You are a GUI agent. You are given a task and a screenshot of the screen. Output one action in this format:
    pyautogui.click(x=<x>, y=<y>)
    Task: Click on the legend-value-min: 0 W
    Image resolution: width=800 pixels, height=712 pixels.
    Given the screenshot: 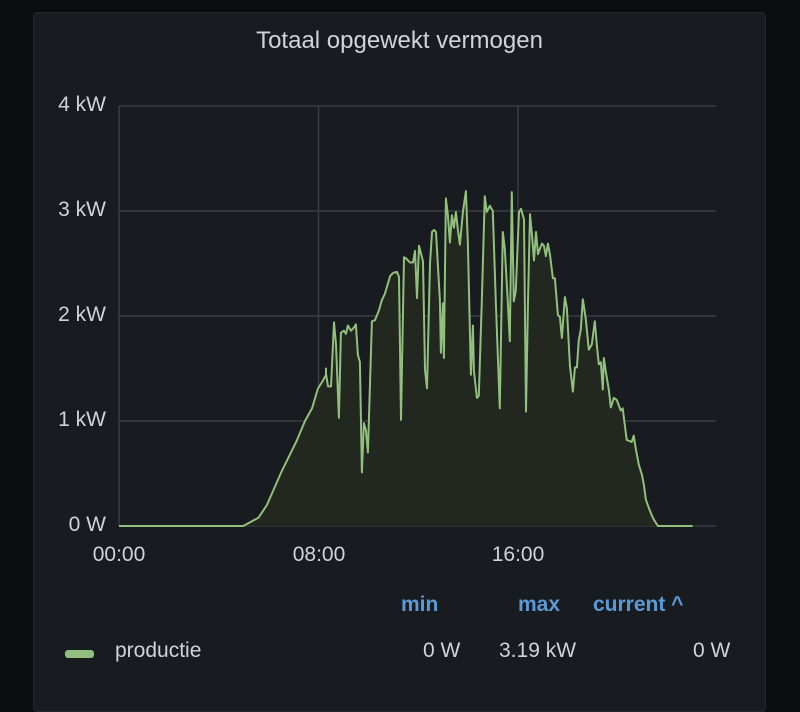 What is the action you would take?
    pyautogui.click(x=442, y=650)
    